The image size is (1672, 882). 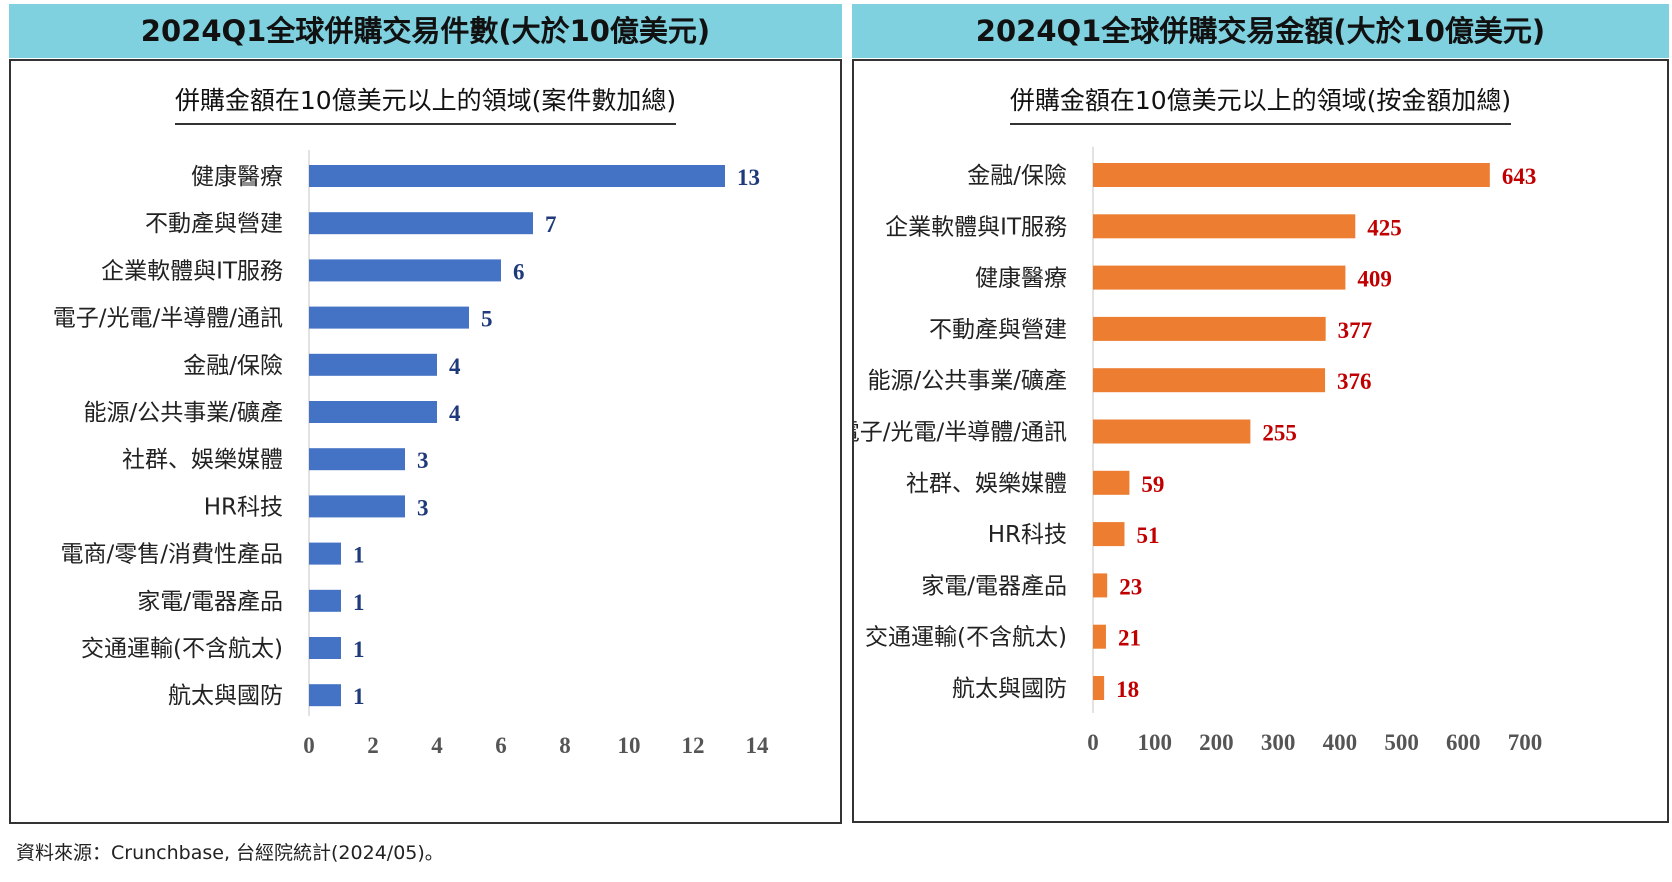 I want to click on left-chart-tick-label: 10, so click(x=629, y=745).